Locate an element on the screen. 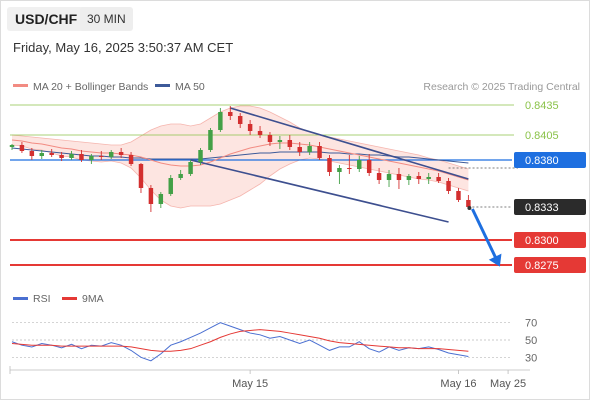 The image size is (590, 400). ma20-line is located at coordinates (240, 160).